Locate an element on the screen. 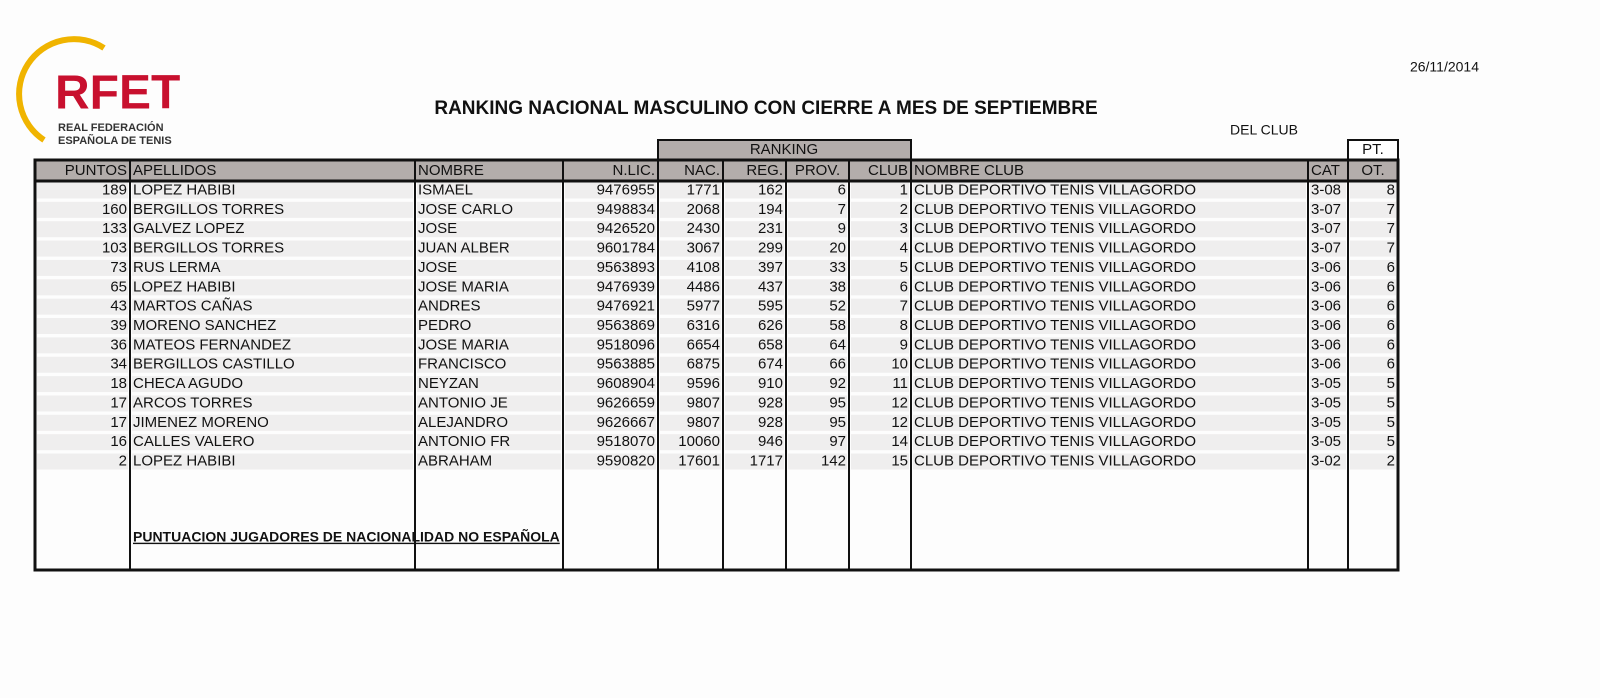 This screenshot has width=1600, height=698. cell: 3-07 is located at coordinates (1326, 228).